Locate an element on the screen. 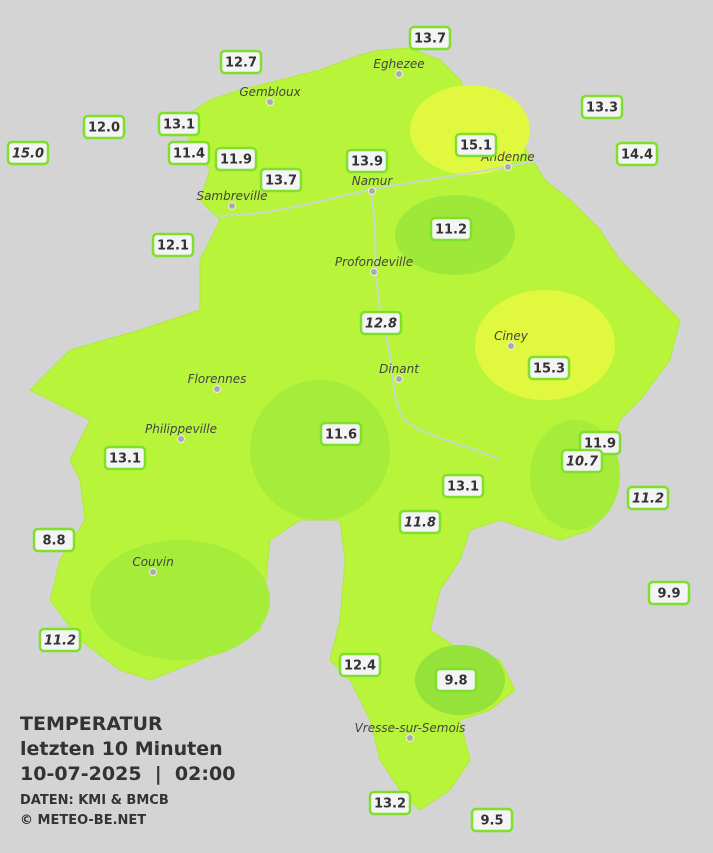 Image resolution: width=713 pixels, height=853 pixels. station-value: 9.8 is located at coordinates (455, 681).